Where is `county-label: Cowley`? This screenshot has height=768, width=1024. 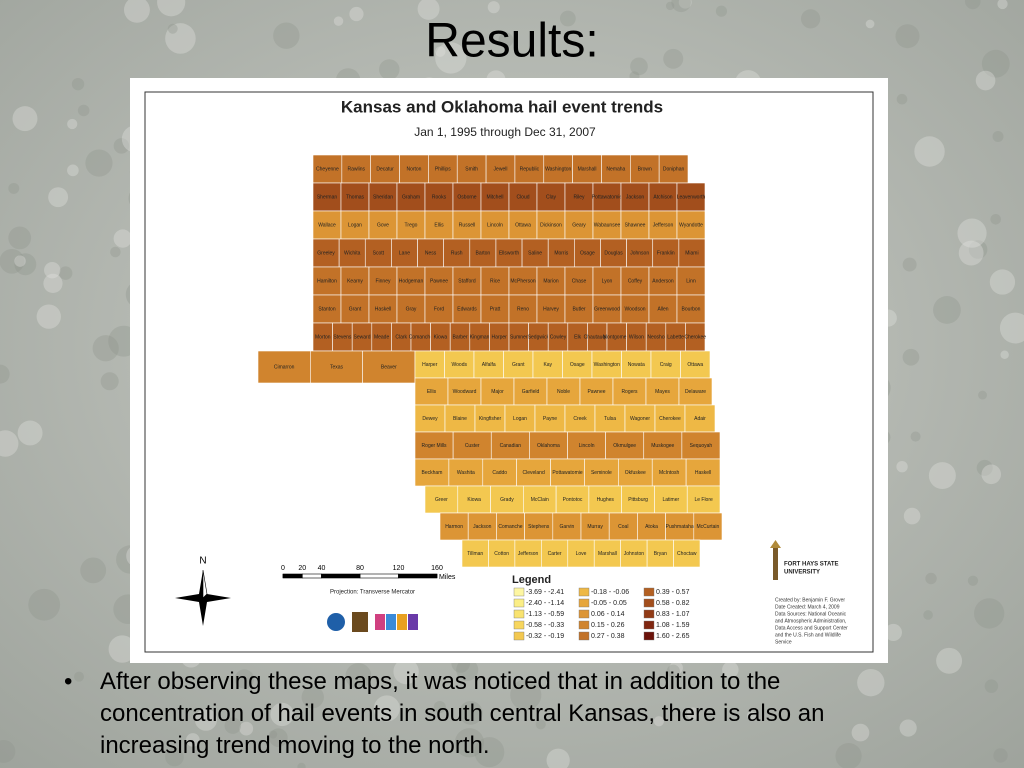 county-label: Cowley is located at coordinates (558, 337).